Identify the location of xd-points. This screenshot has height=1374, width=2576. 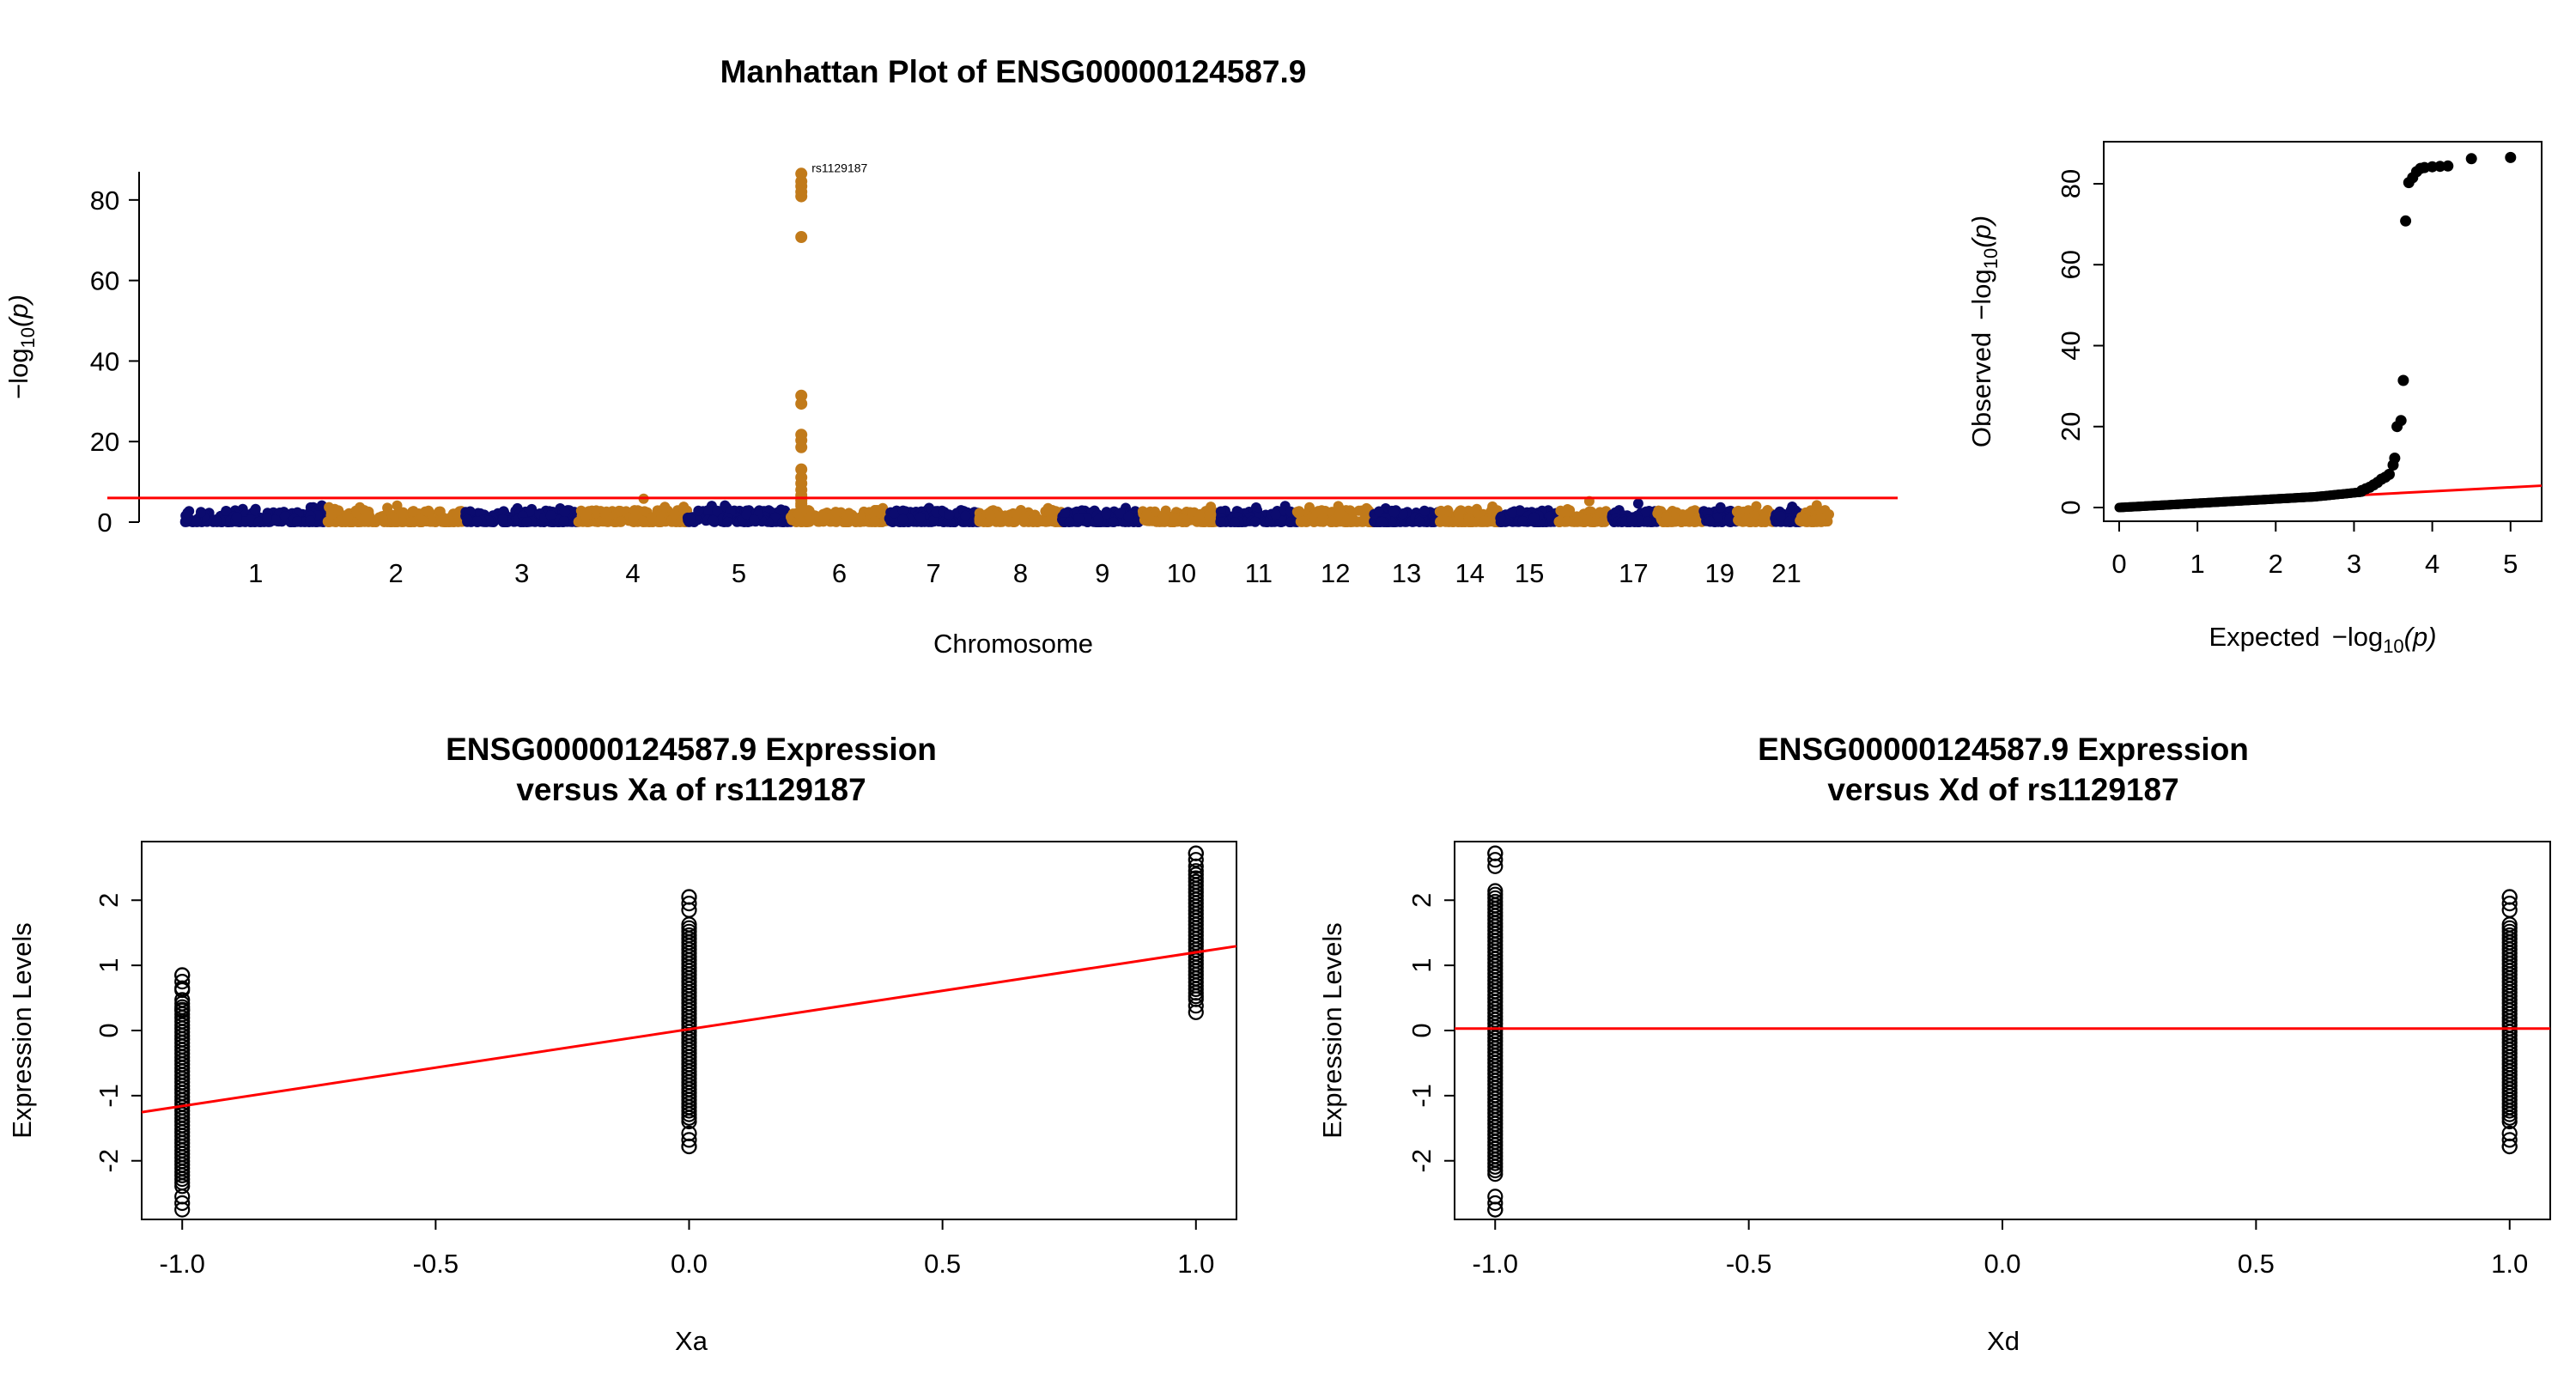
(2003, 1031).